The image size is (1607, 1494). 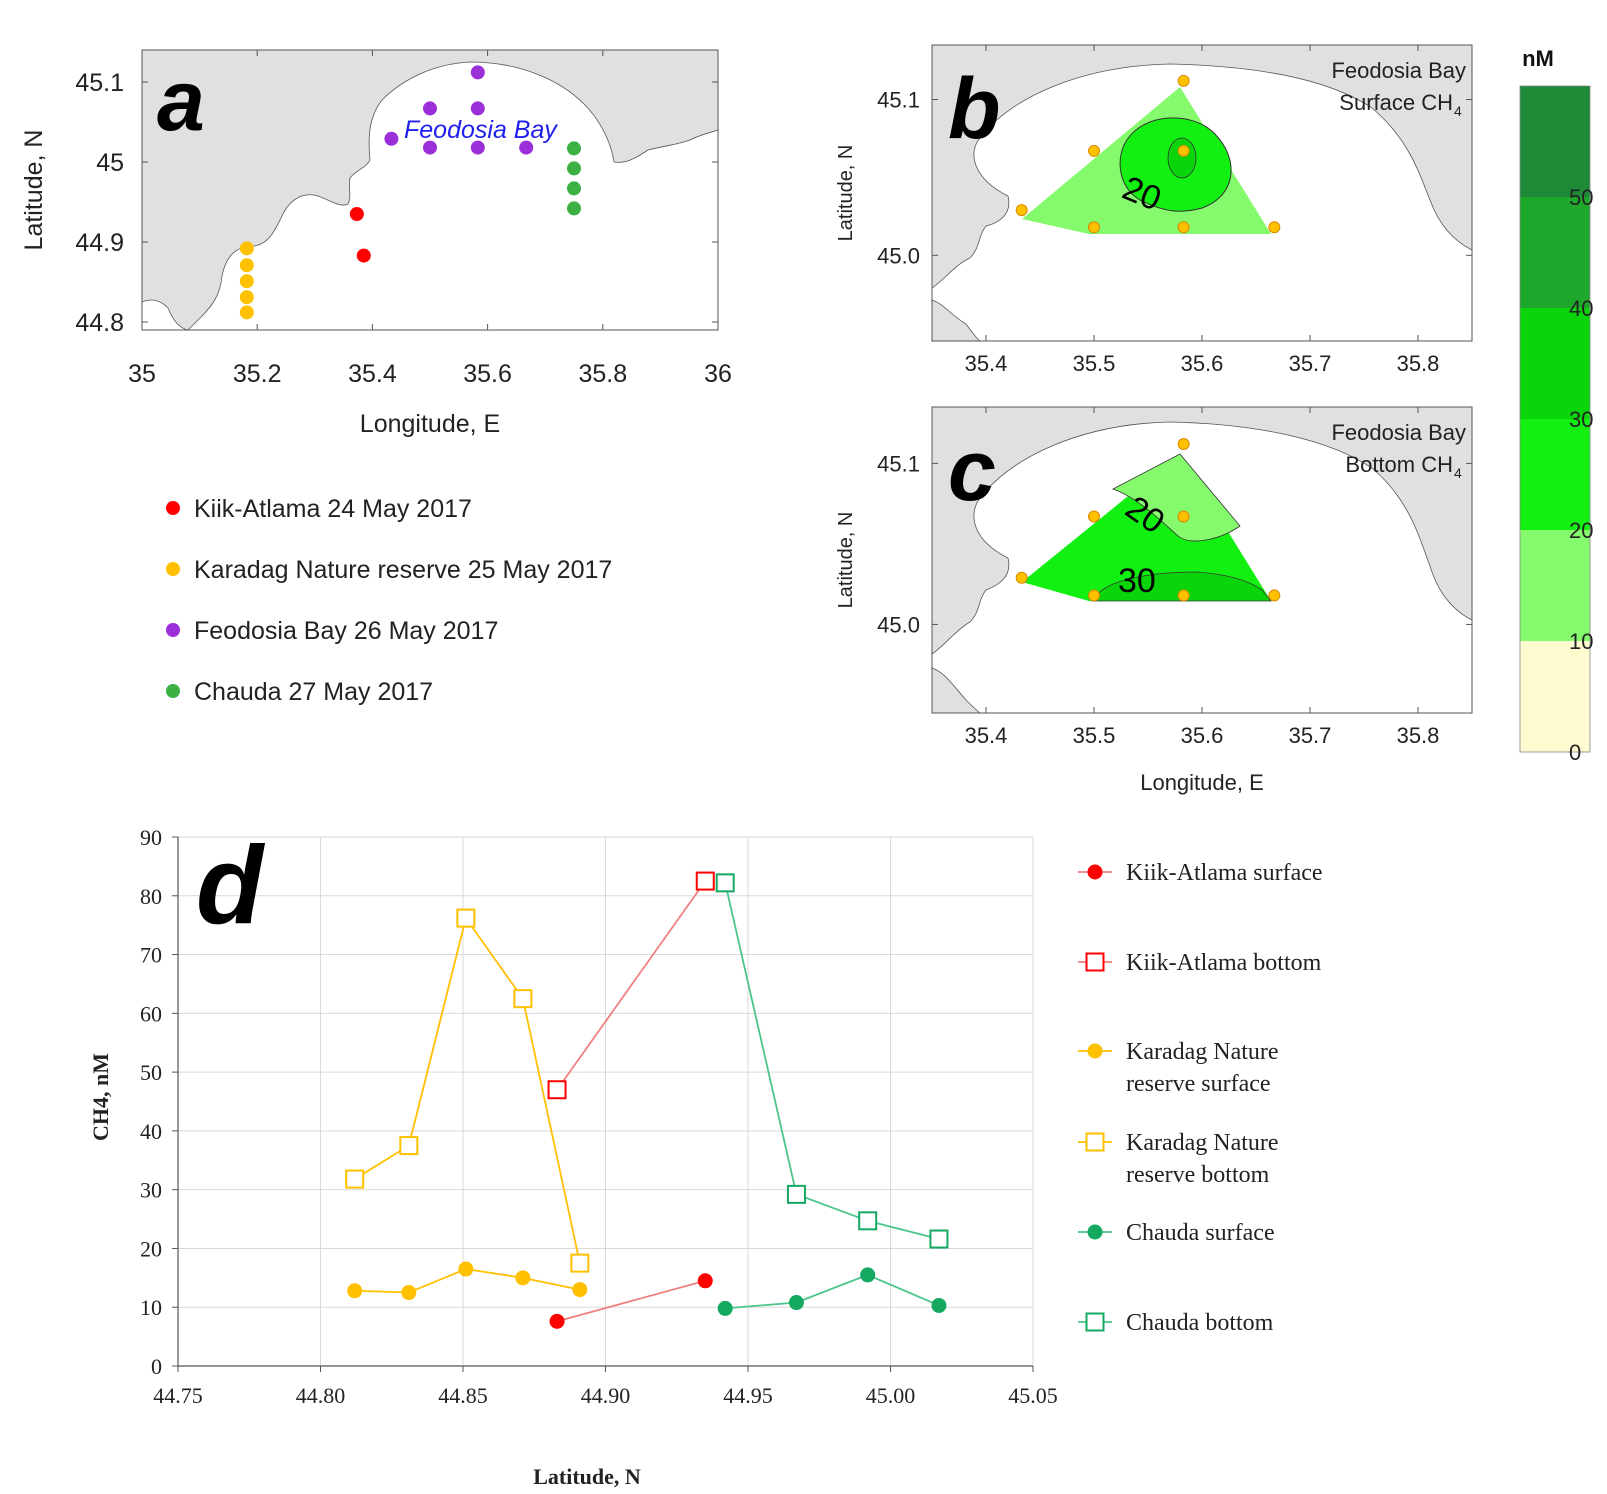 What do you see at coordinates (1581, 197) in the screenshot?
I see `colorbar-tick-label: 50` at bounding box center [1581, 197].